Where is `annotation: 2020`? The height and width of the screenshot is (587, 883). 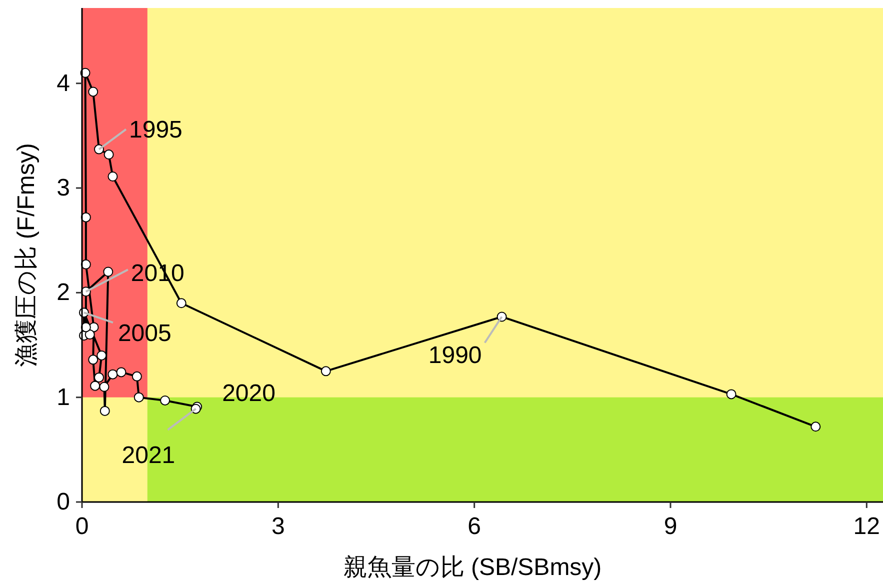 annotation: 2020 is located at coordinates (249, 394).